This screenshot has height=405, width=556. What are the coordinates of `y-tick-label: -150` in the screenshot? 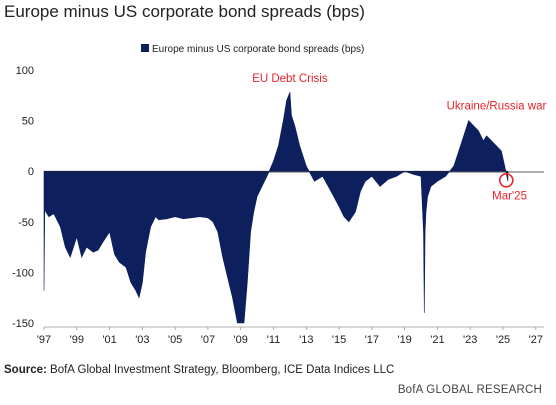 It's located at (23, 324).